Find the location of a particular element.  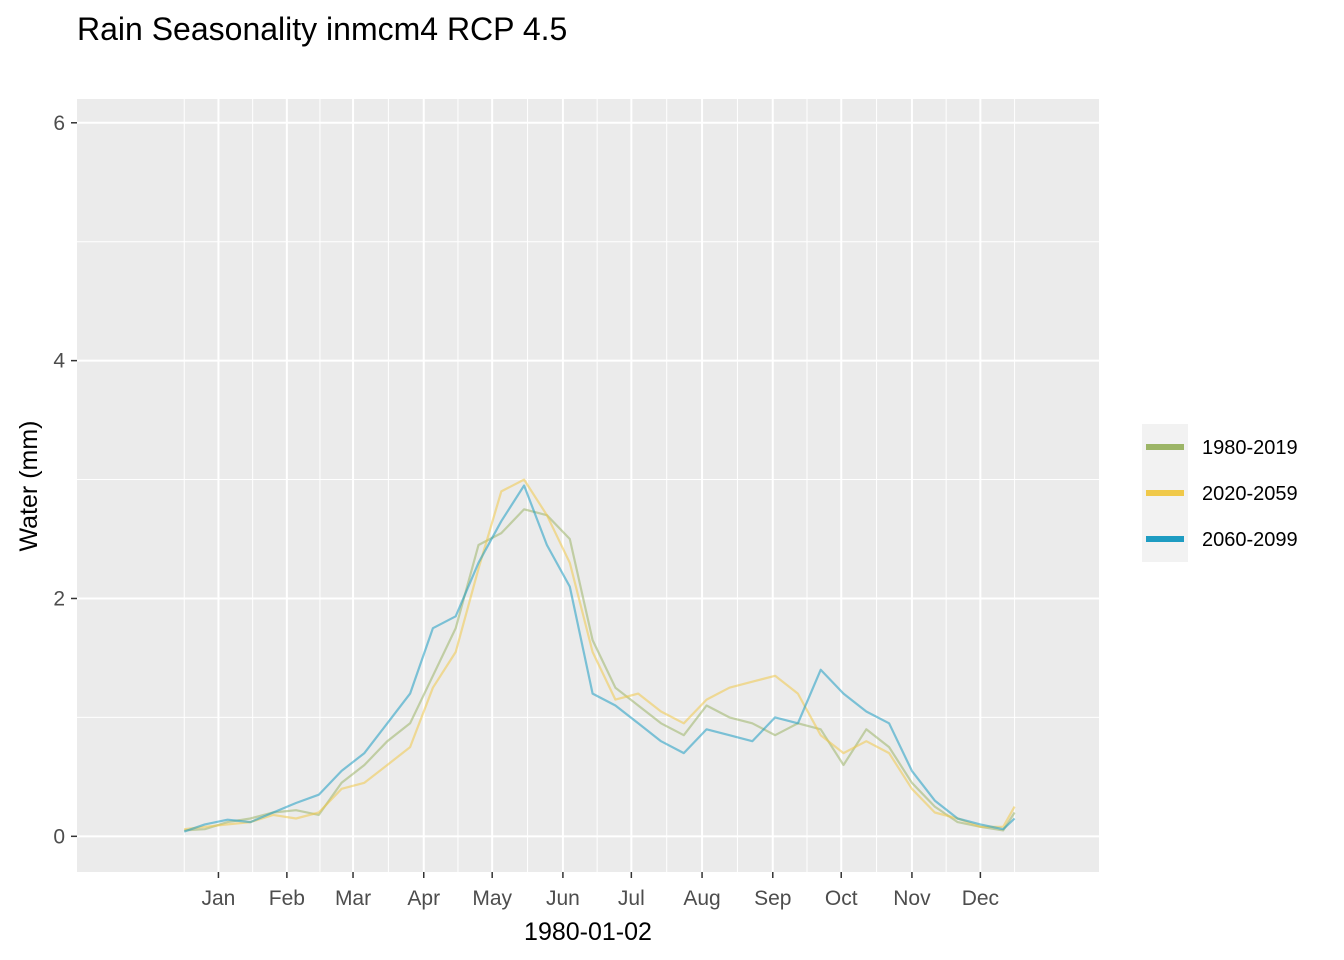

x-tick-label: Nov is located at coordinates (912, 898).